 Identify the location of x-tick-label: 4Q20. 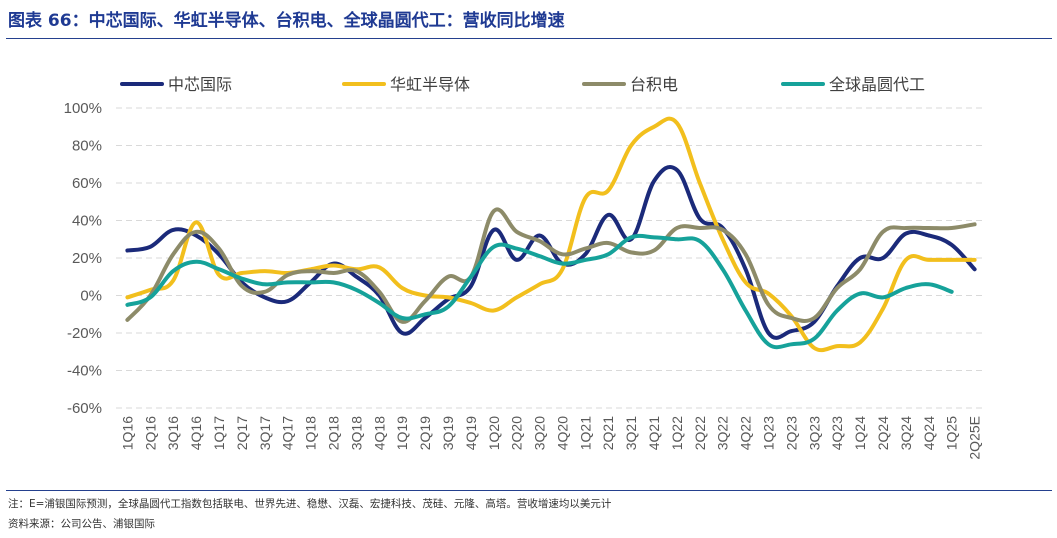
(562, 433).